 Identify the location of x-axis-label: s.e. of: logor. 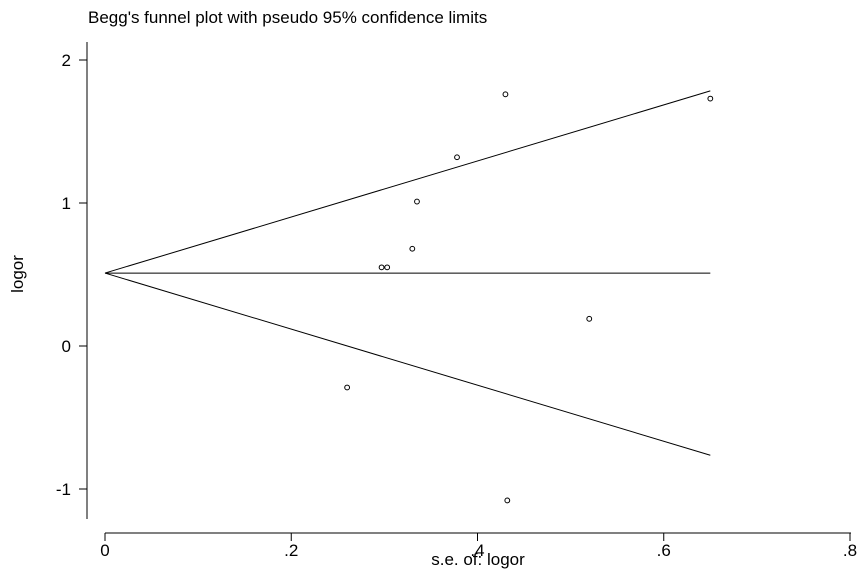
(478, 559).